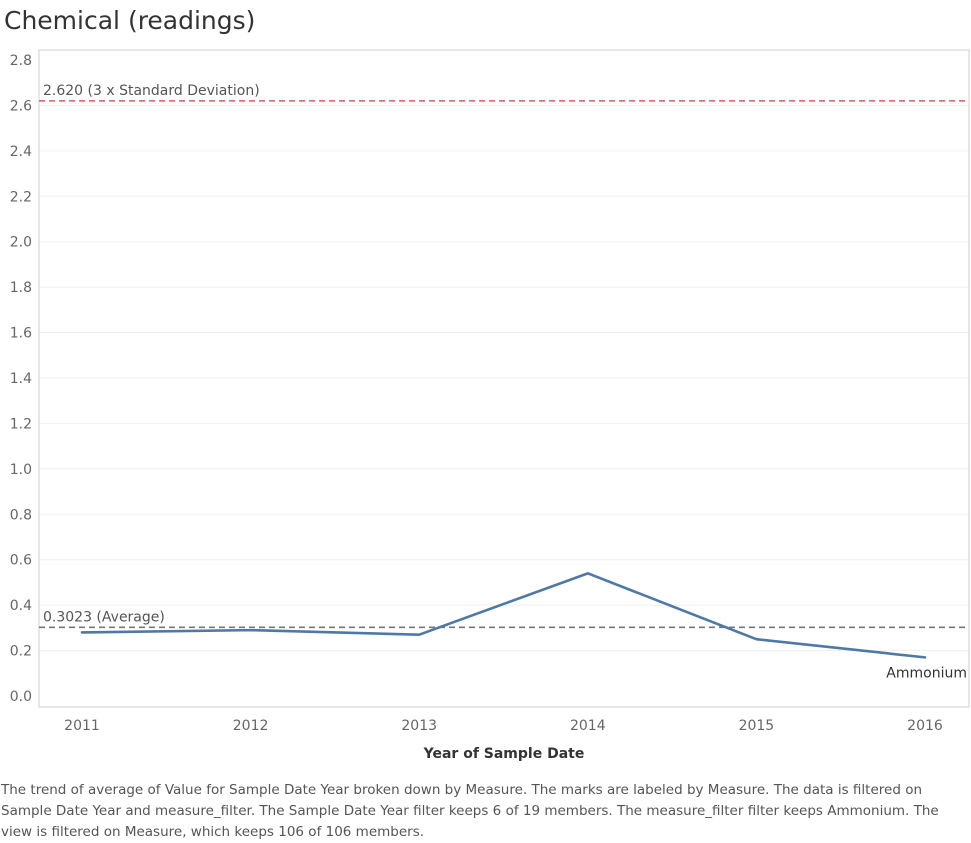 The height and width of the screenshot is (843, 971). I want to click on x-tick-label: 2014, so click(588, 726).